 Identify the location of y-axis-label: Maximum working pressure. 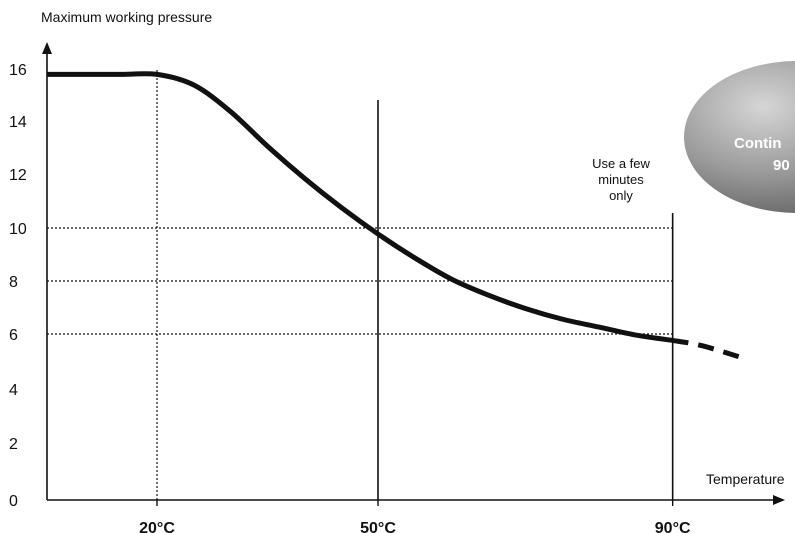
(126, 17).